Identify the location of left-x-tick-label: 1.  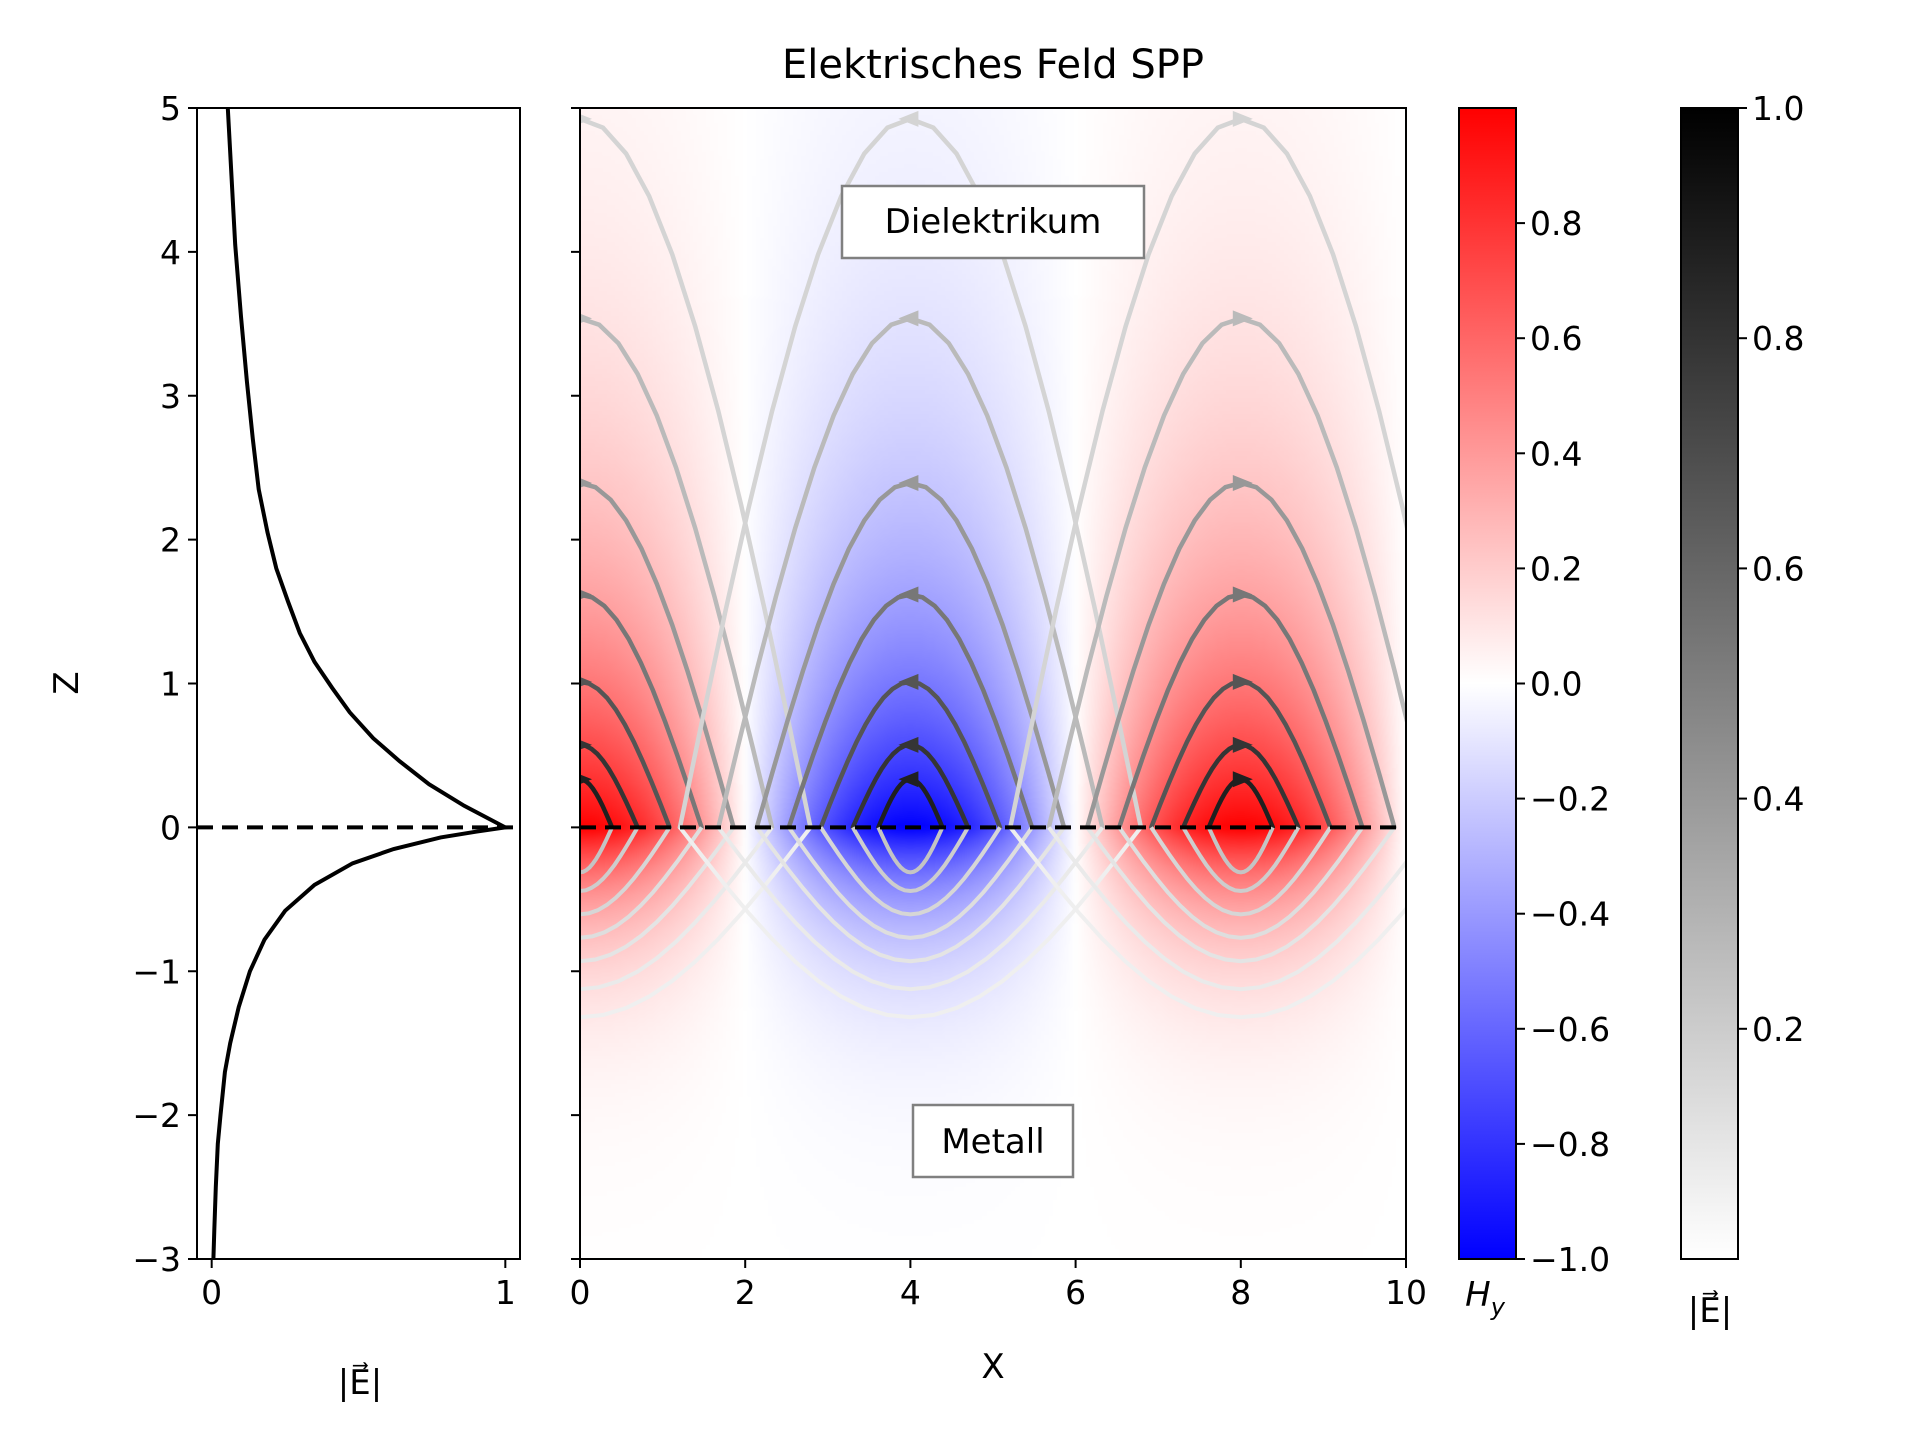
(505, 1292).